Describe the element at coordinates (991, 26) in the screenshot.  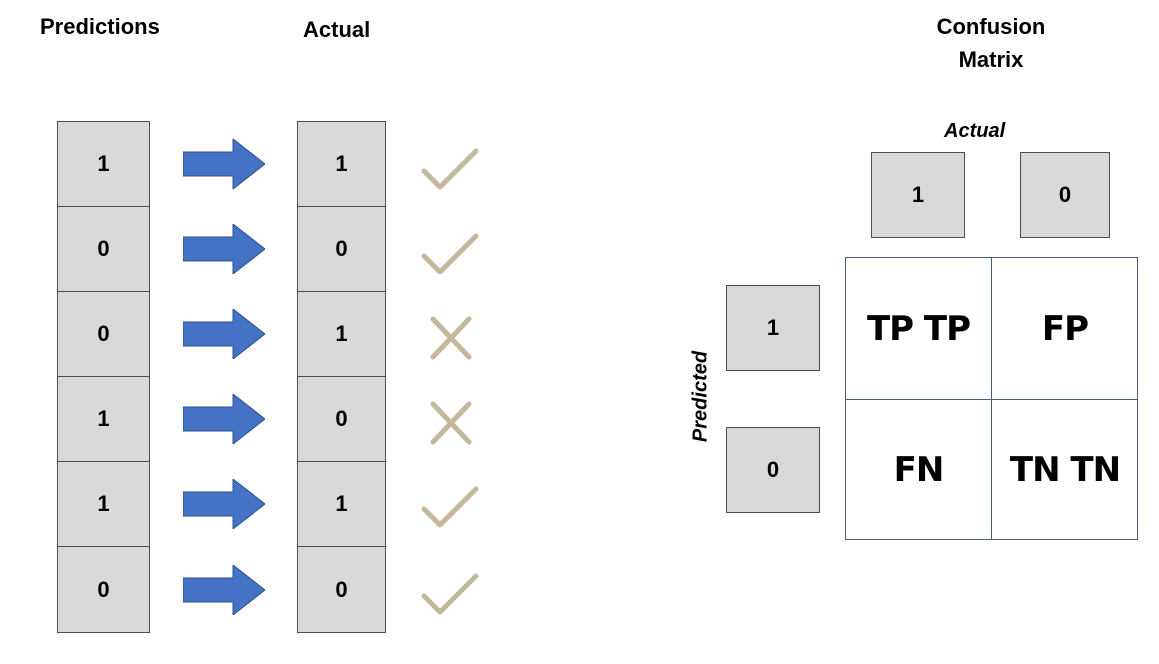
I see `title-line-1: Confusion` at that location.